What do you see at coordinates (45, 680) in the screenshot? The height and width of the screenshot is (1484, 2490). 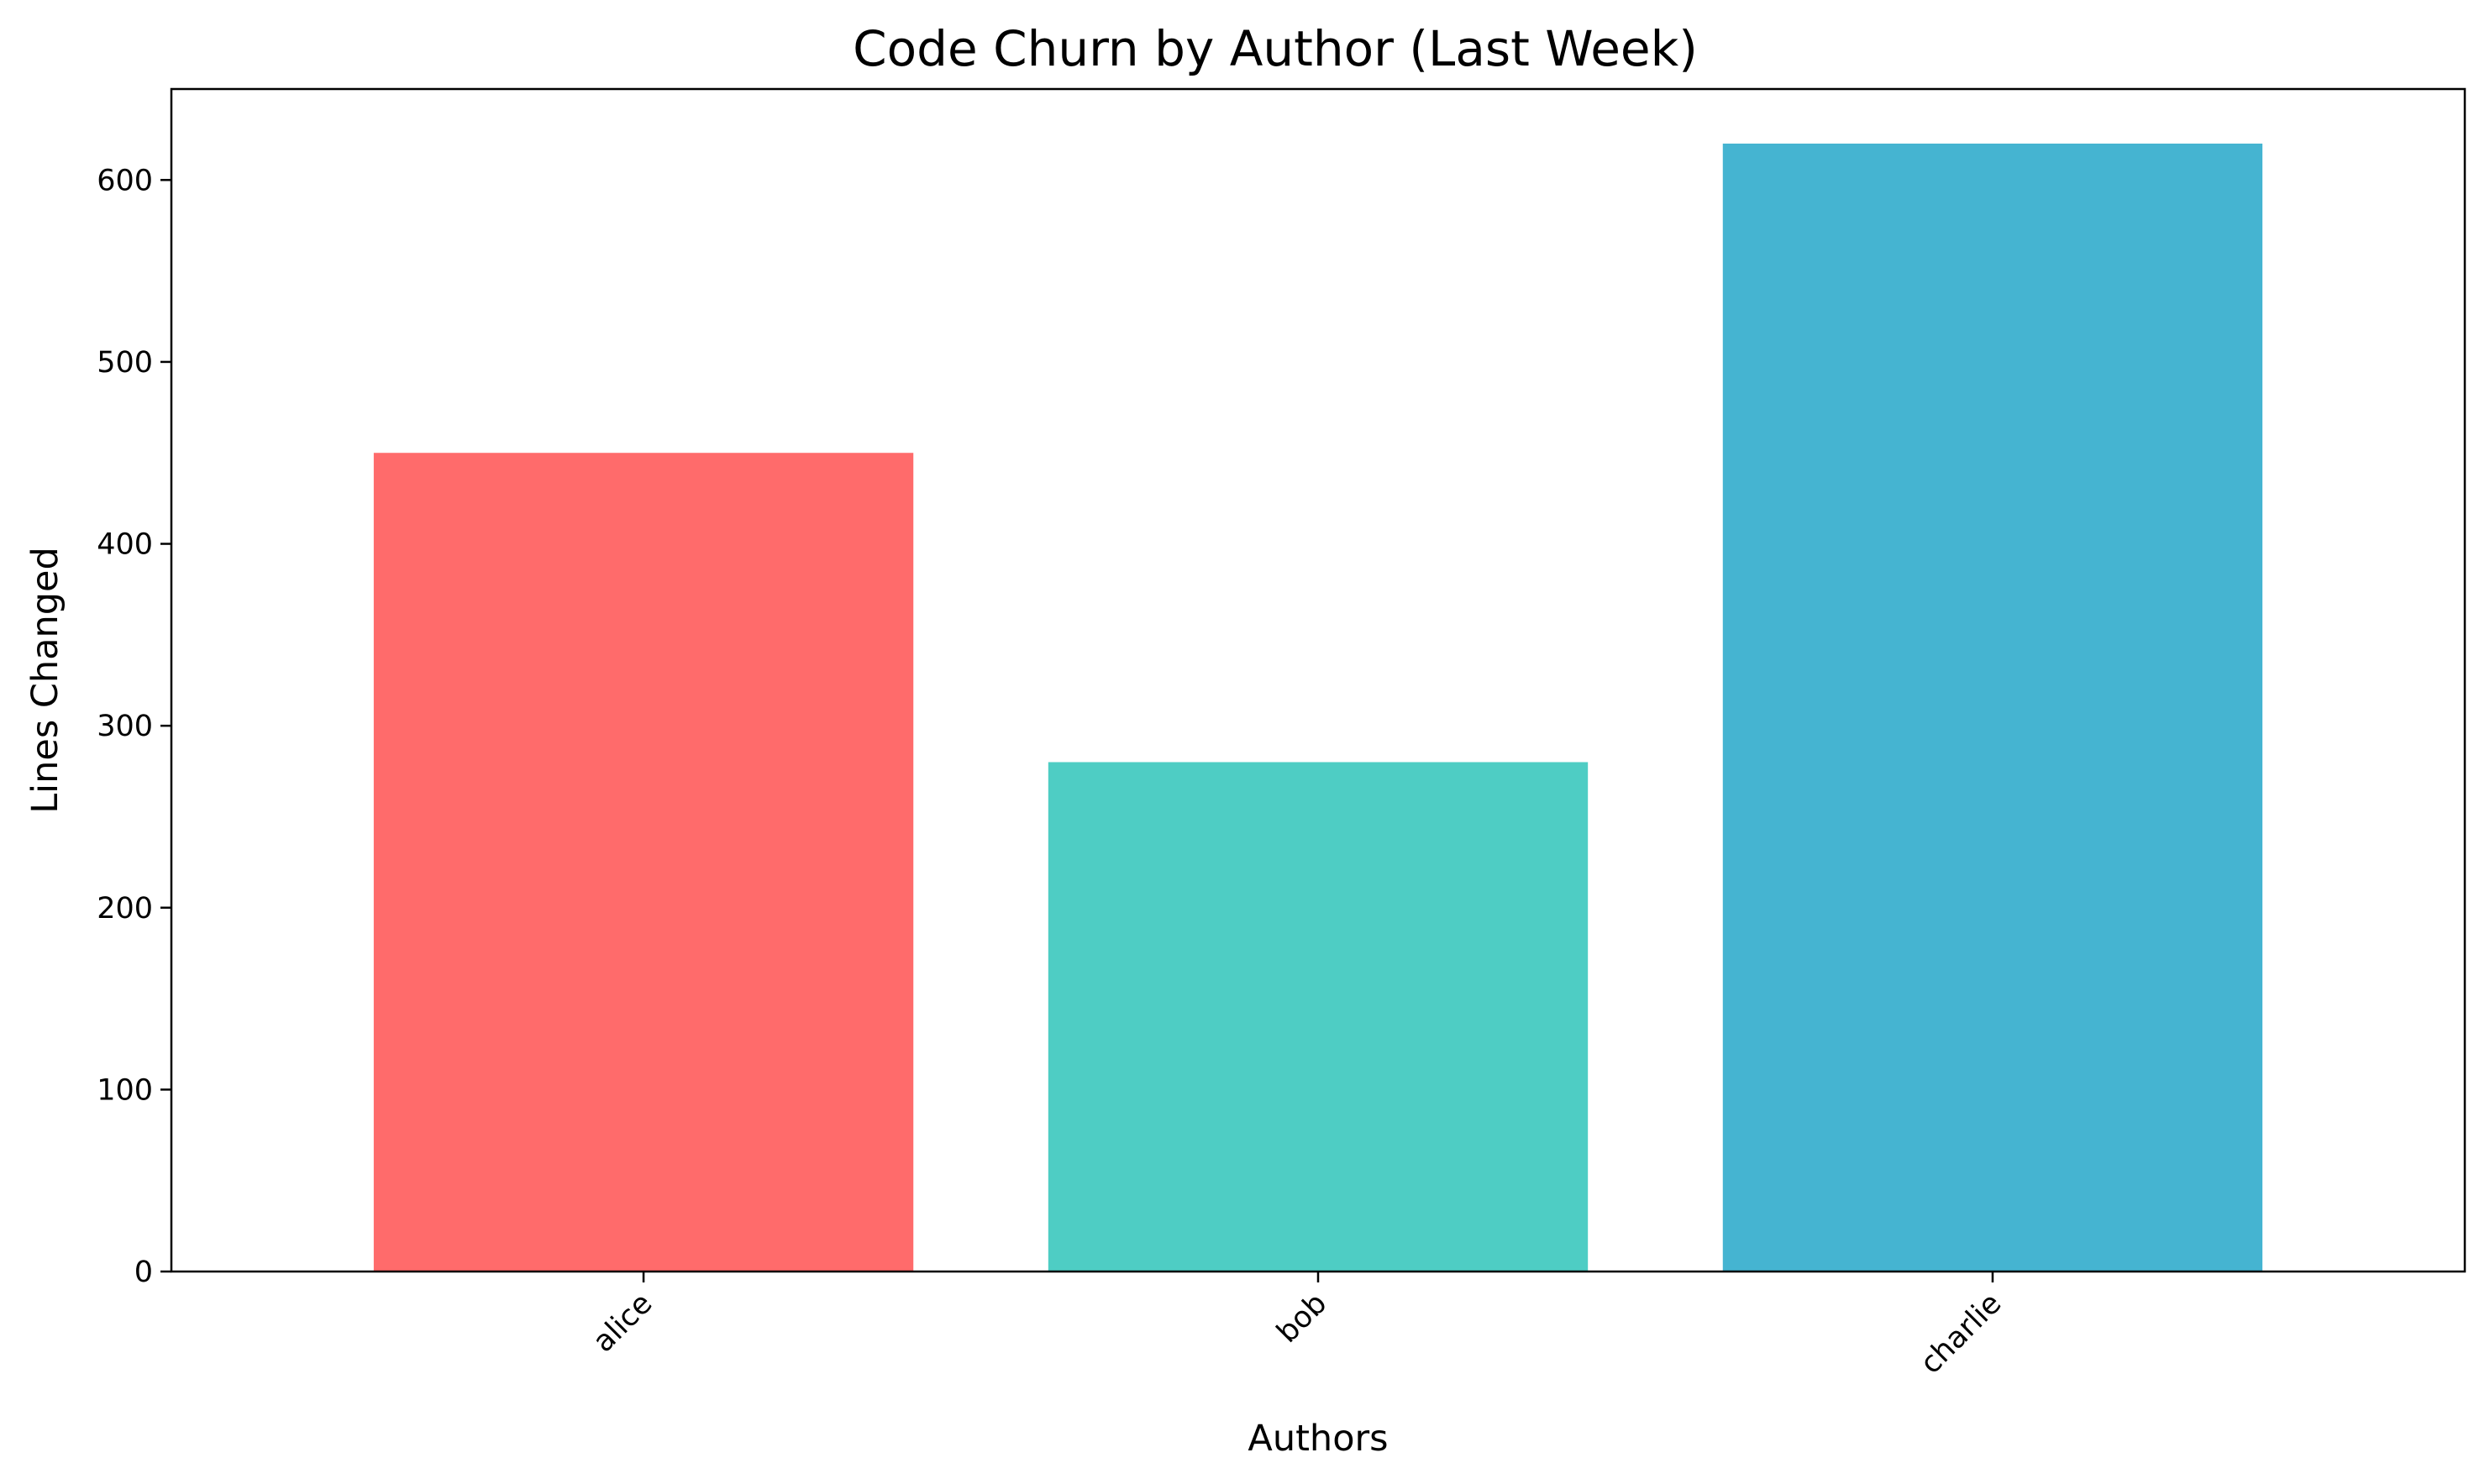 I see `y-axis-label: Lines Changed` at bounding box center [45, 680].